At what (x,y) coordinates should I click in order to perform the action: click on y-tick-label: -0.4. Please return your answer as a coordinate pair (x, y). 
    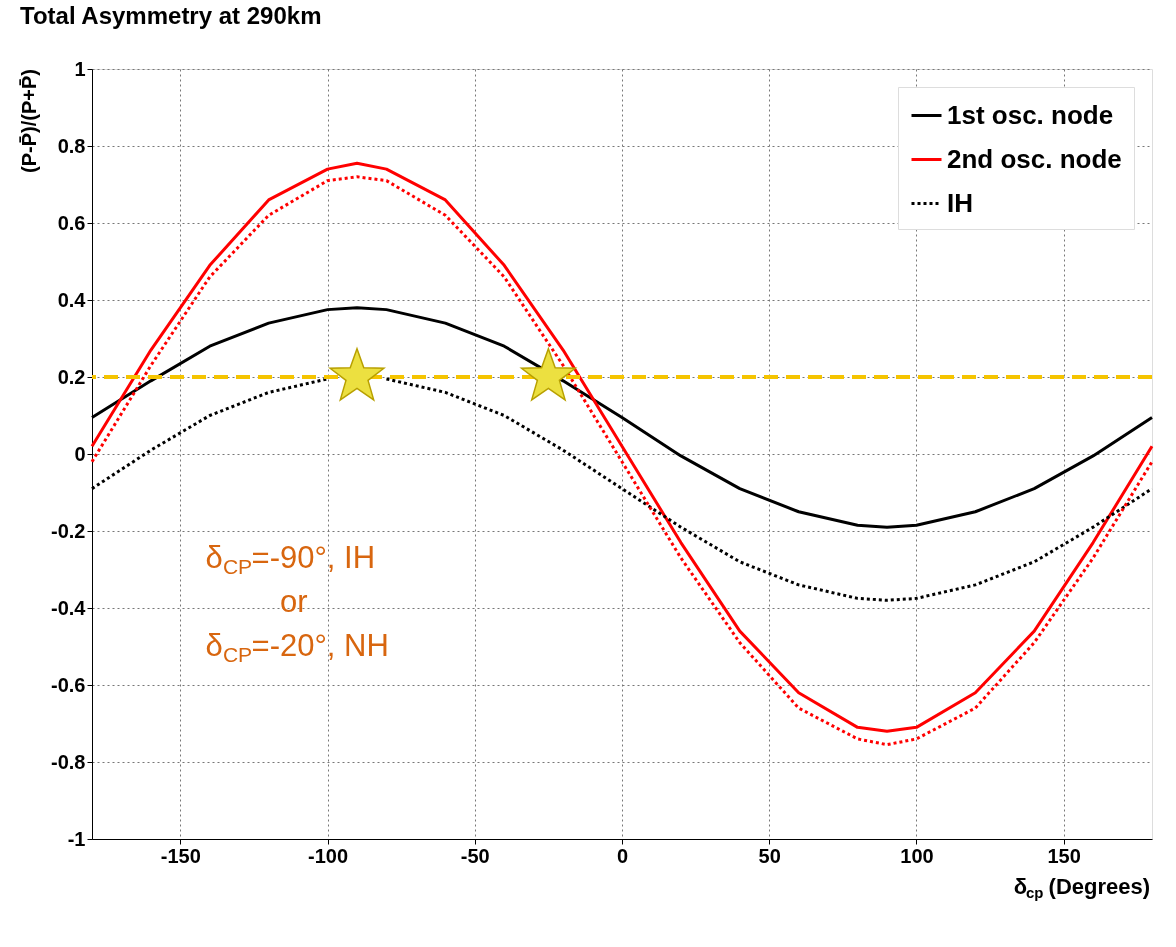
    Looking at the image, I should click on (69, 607).